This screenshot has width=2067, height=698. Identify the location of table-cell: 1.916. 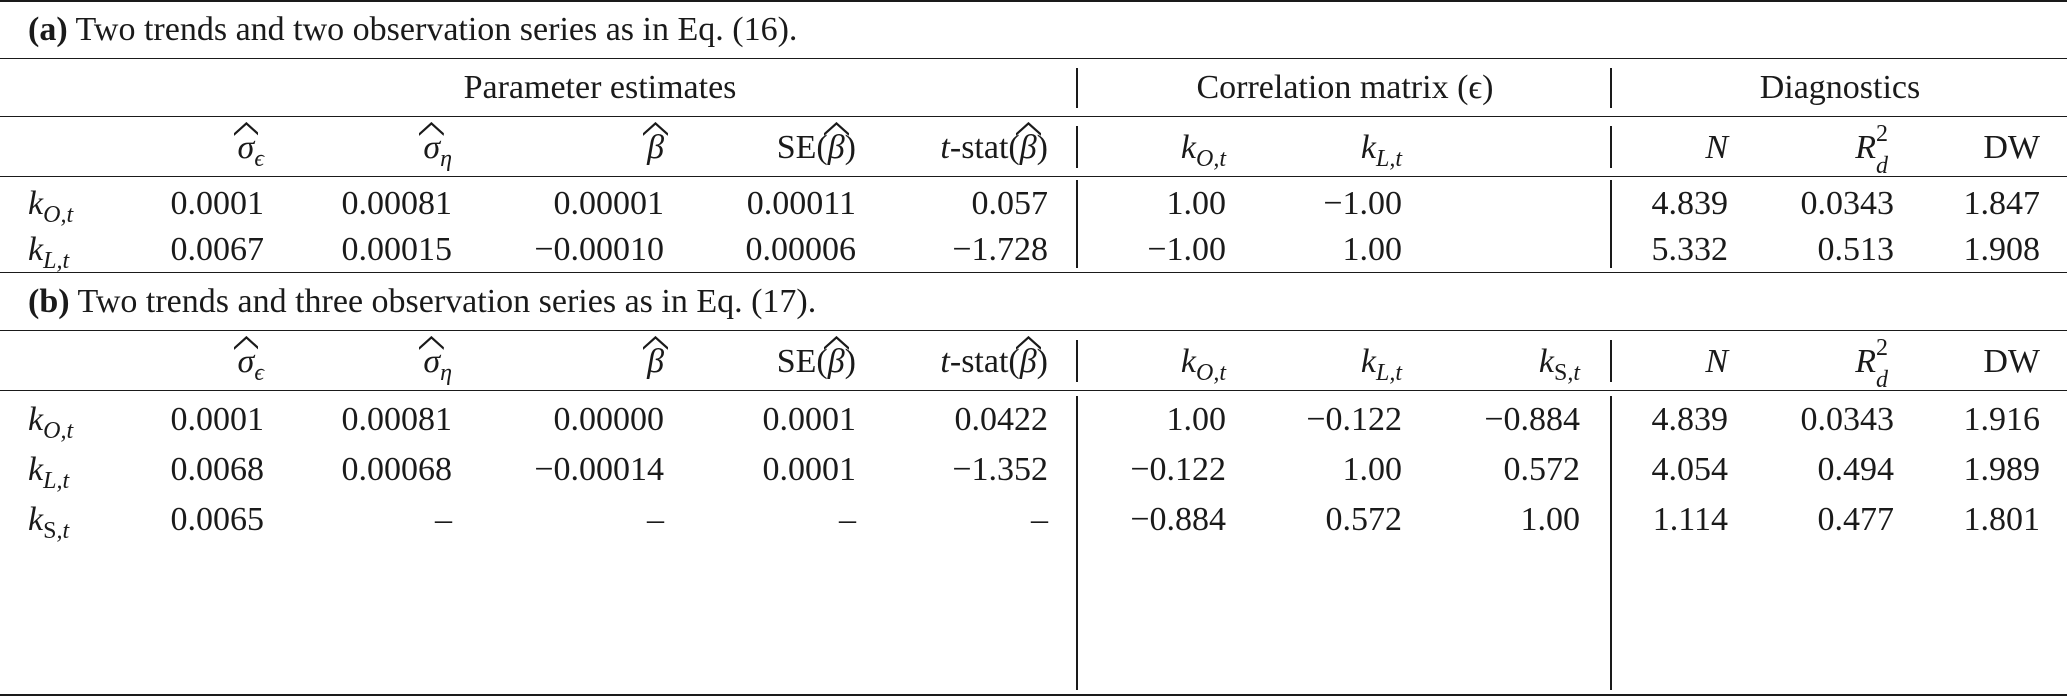
(2002, 419).